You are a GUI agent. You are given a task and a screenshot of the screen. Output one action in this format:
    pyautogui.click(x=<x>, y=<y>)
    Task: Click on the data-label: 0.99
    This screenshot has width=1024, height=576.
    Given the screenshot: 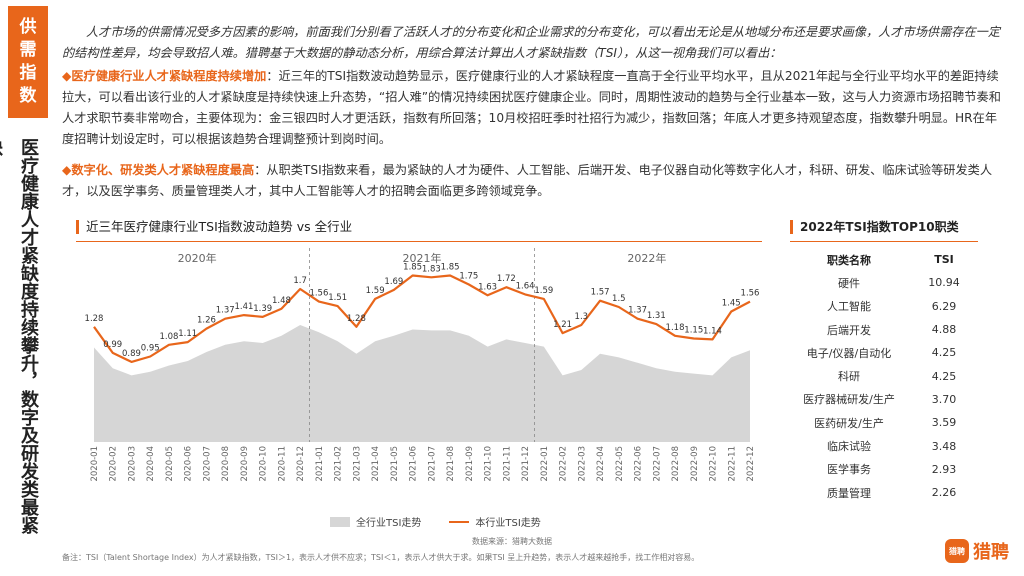 What is the action you would take?
    pyautogui.click(x=112, y=345)
    